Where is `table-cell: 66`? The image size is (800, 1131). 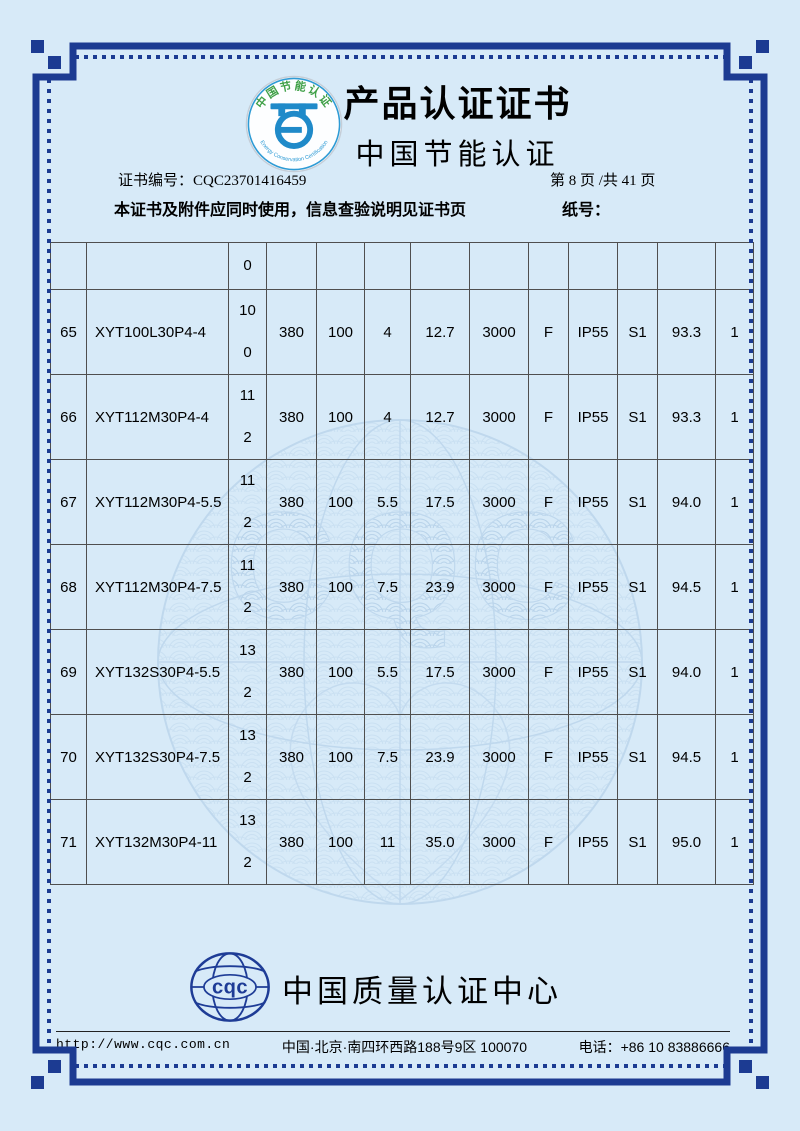
table-cell: 66 is located at coordinates (68, 417).